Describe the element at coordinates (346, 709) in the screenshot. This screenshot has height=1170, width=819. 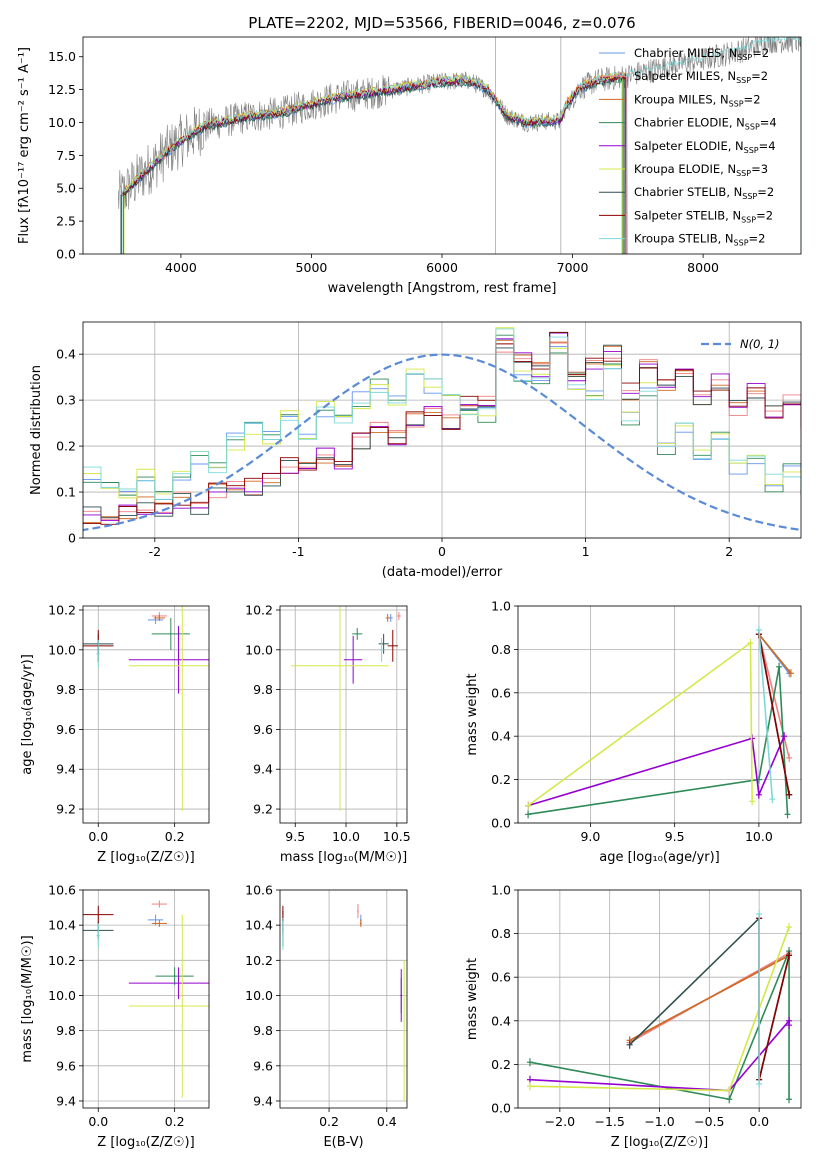
I see `age-vs-mass-plot-area` at that location.